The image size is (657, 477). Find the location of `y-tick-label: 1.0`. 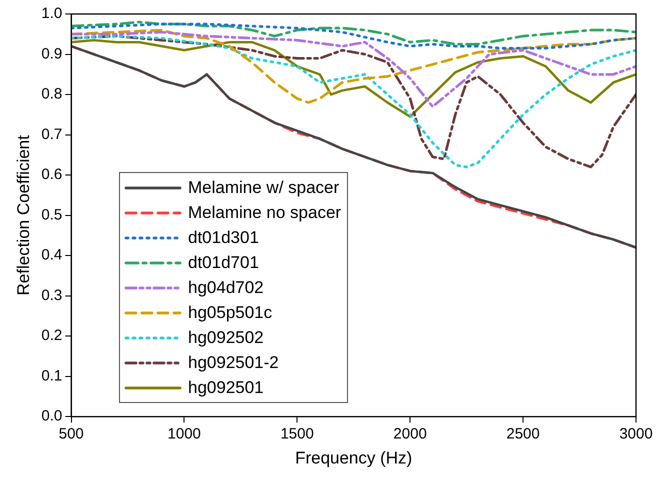

y-tick-label: 1.0 is located at coordinates (51, 13).